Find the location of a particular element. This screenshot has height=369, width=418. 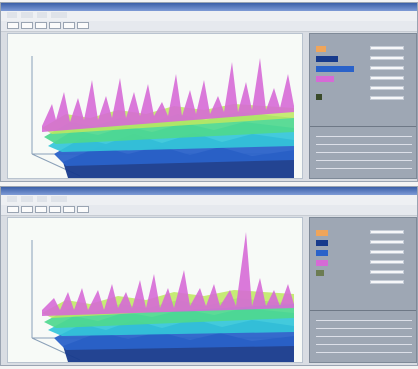

side-panel-top is located at coordinates (363, 106).